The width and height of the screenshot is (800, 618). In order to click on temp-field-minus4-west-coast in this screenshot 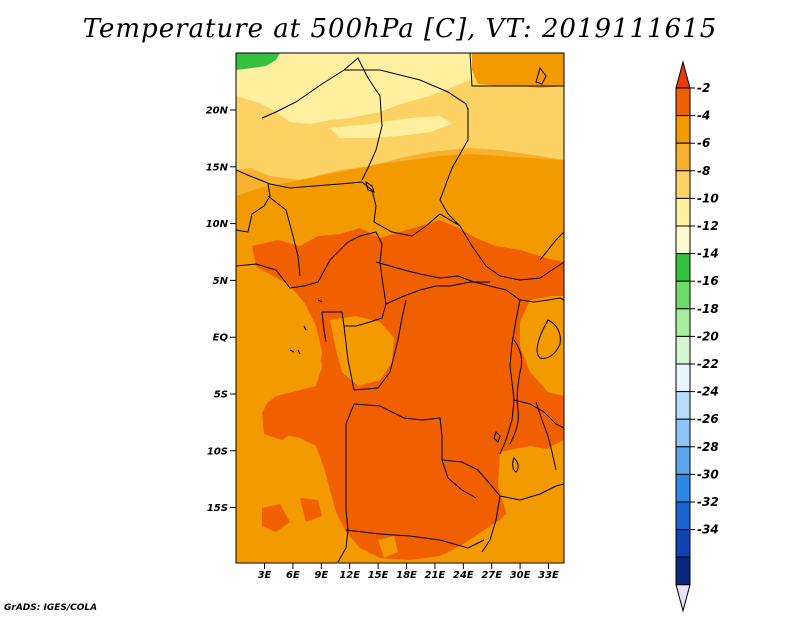, I will do `click(279, 353)`.